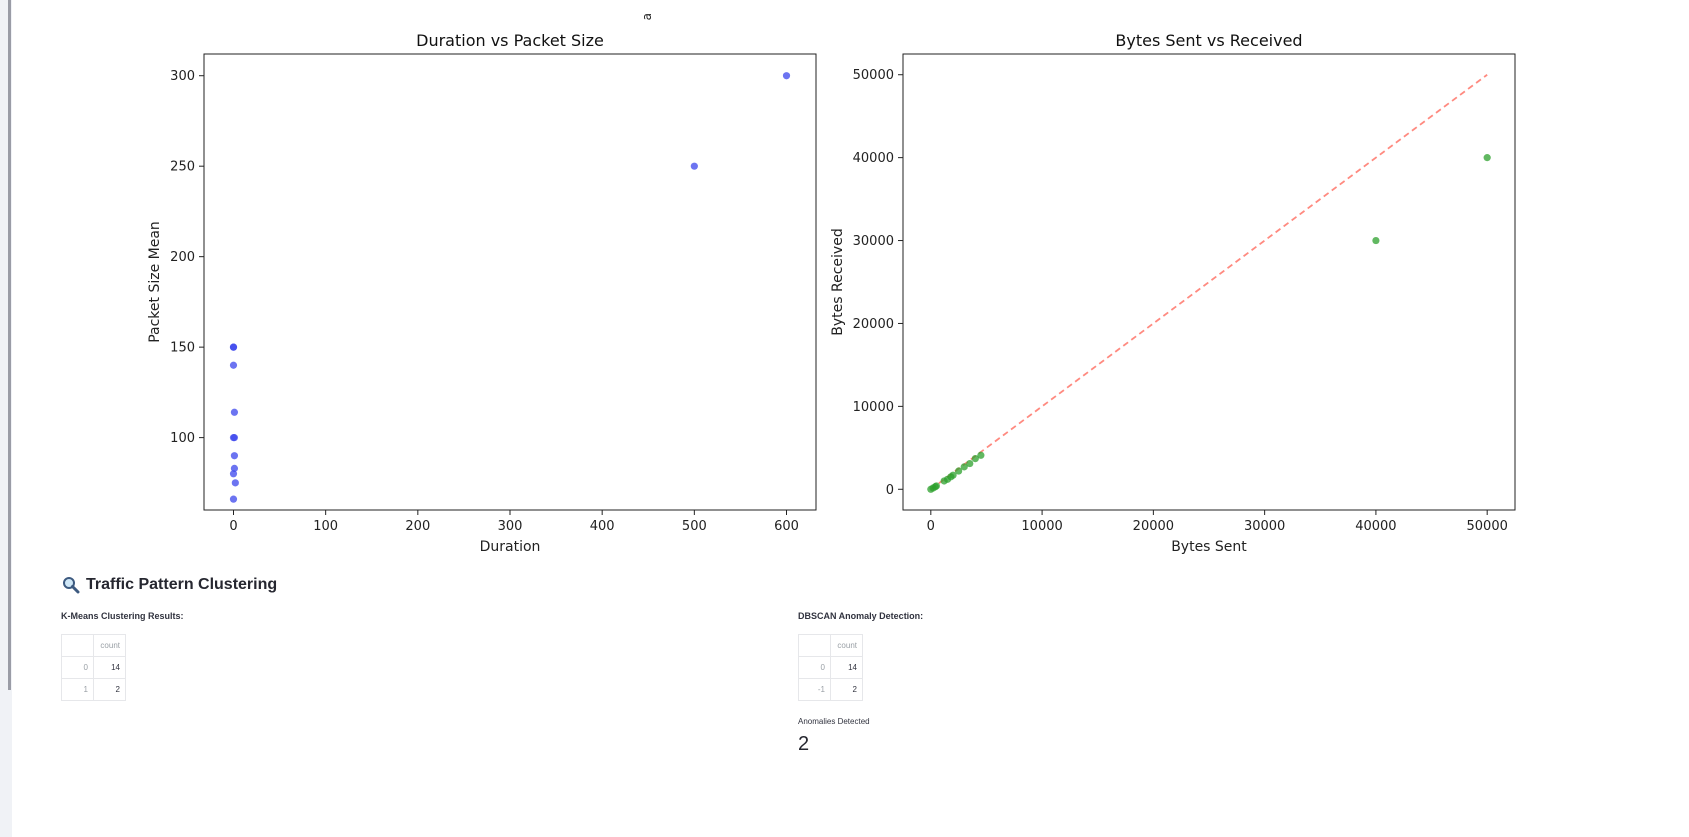 Image resolution: width=1689 pixels, height=837 pixels. I want to click on section-title-text: Traffic Pattern Clustering, so click(182, 584).